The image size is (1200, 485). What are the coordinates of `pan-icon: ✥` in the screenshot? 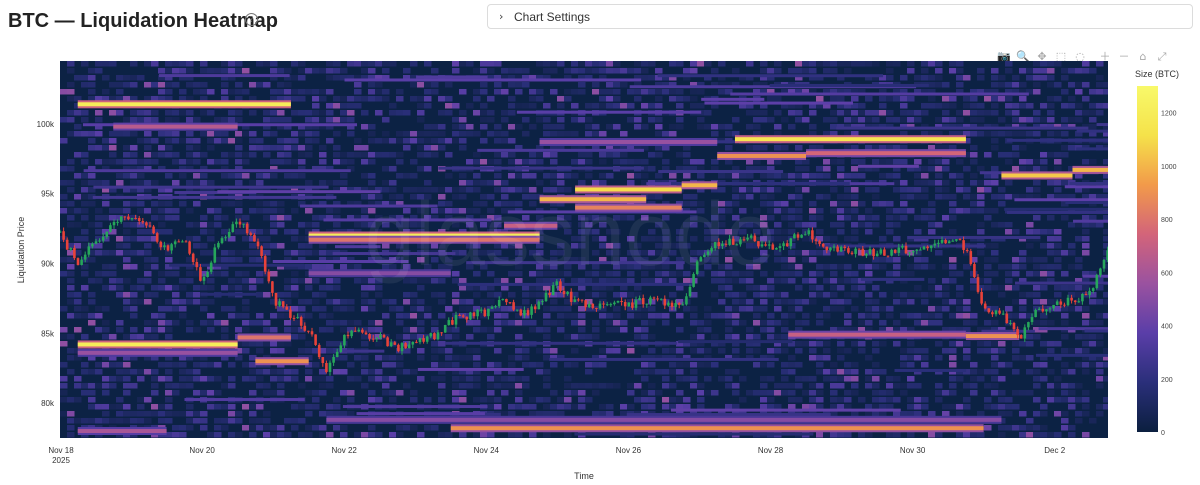 It's located at (1042, 56).